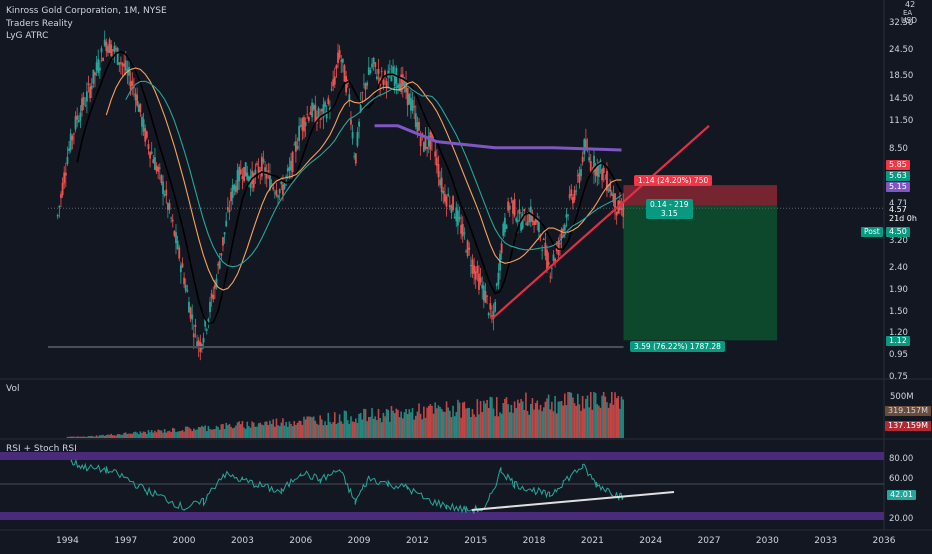  I want to click on post-badge: Post, so click(872, 232).